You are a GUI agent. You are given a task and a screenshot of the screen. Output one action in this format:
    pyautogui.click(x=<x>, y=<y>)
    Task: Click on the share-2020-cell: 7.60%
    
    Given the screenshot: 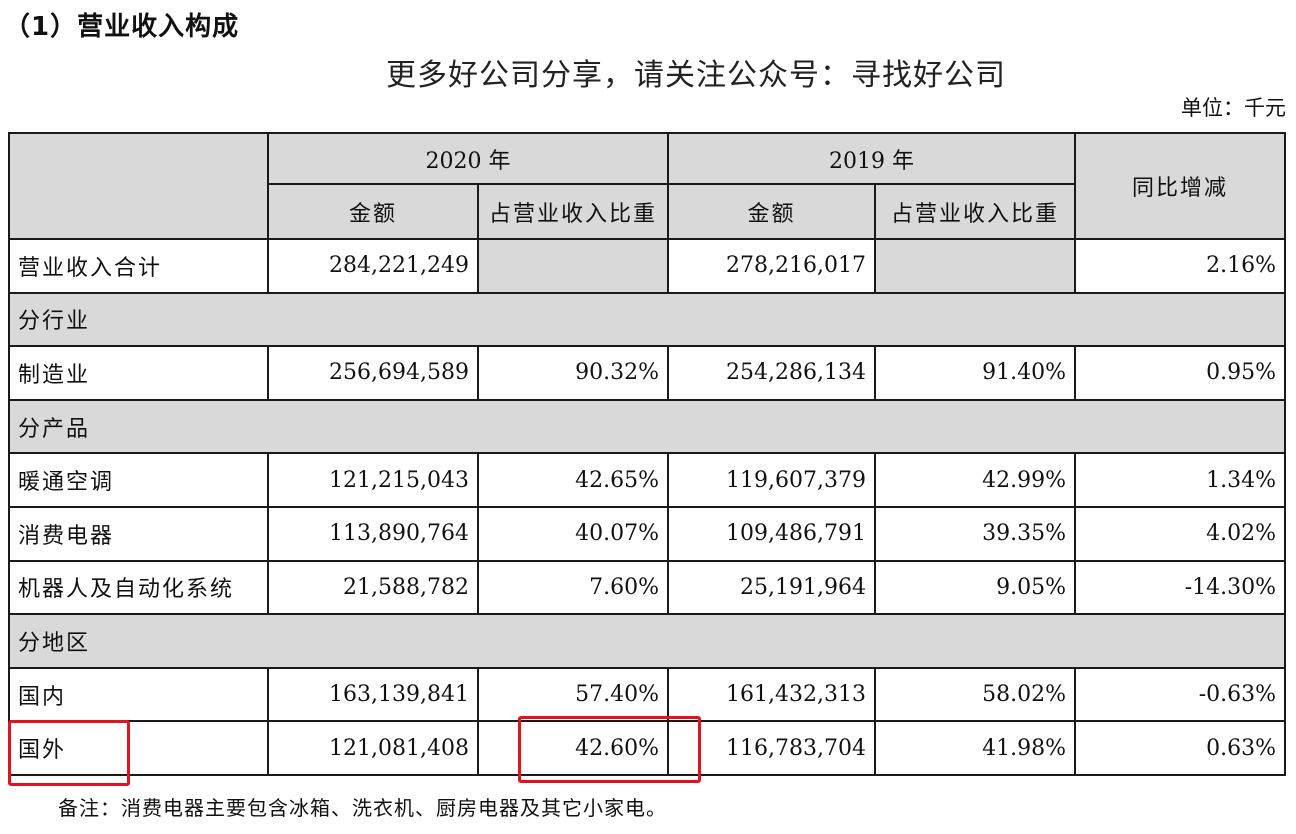 What is the action you would take?
    pyautogui.click(x=573, y=587)
    